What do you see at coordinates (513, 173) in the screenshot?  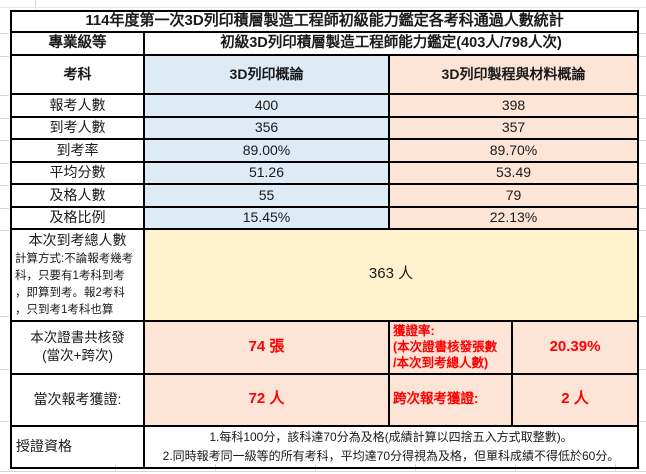 I see `stat-value-subject2-cell: 53.49` at bounding box center [513, 173].